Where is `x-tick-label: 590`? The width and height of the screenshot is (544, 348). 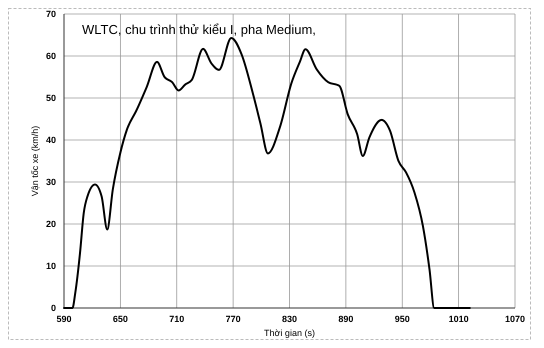
x-tick-label: 590 is located at coordinates (64, 319).